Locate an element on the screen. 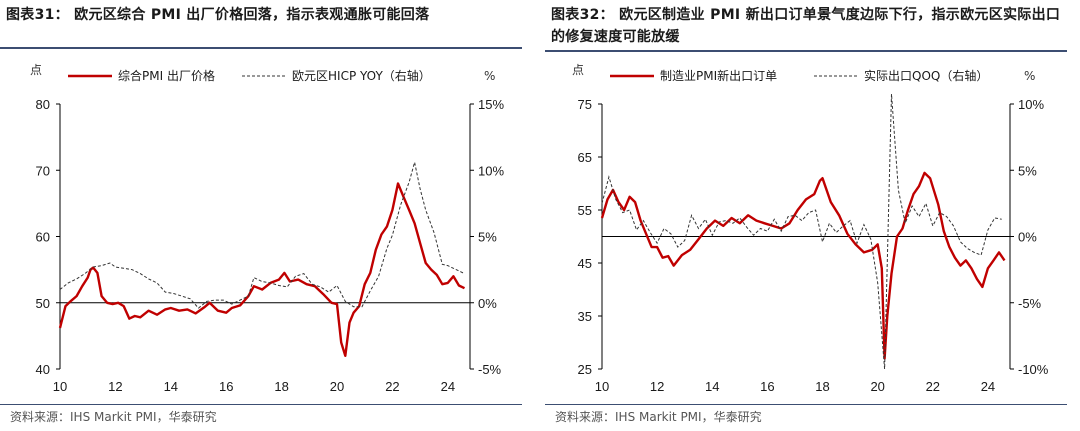 This screenshot has width=1080, height=431. legend-label: 欧元区HICP YOY（右轴） is located at coordinates (361, 75).